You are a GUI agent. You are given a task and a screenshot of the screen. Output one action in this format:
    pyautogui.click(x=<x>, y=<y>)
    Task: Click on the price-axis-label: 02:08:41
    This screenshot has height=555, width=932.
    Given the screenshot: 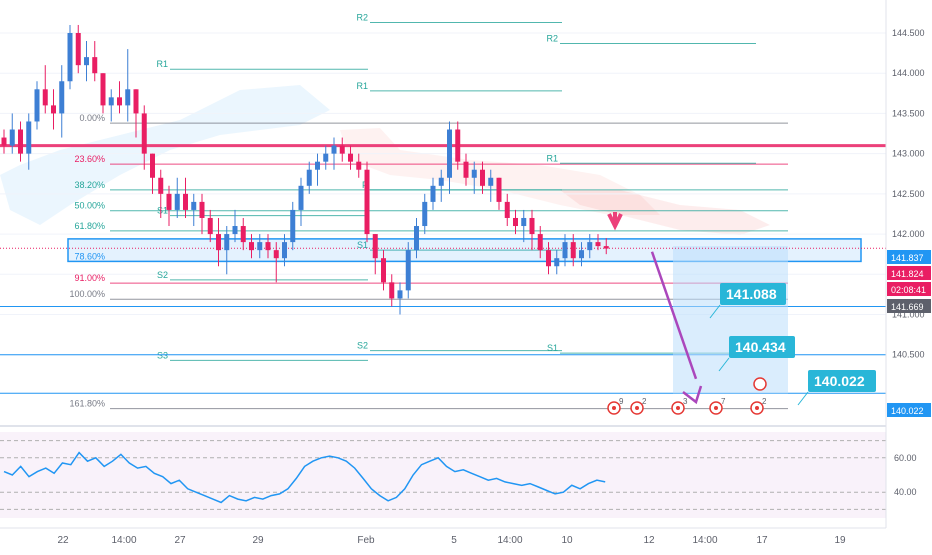 What is the action you would take?
    pyautogui.click(x=908, y=290)
    